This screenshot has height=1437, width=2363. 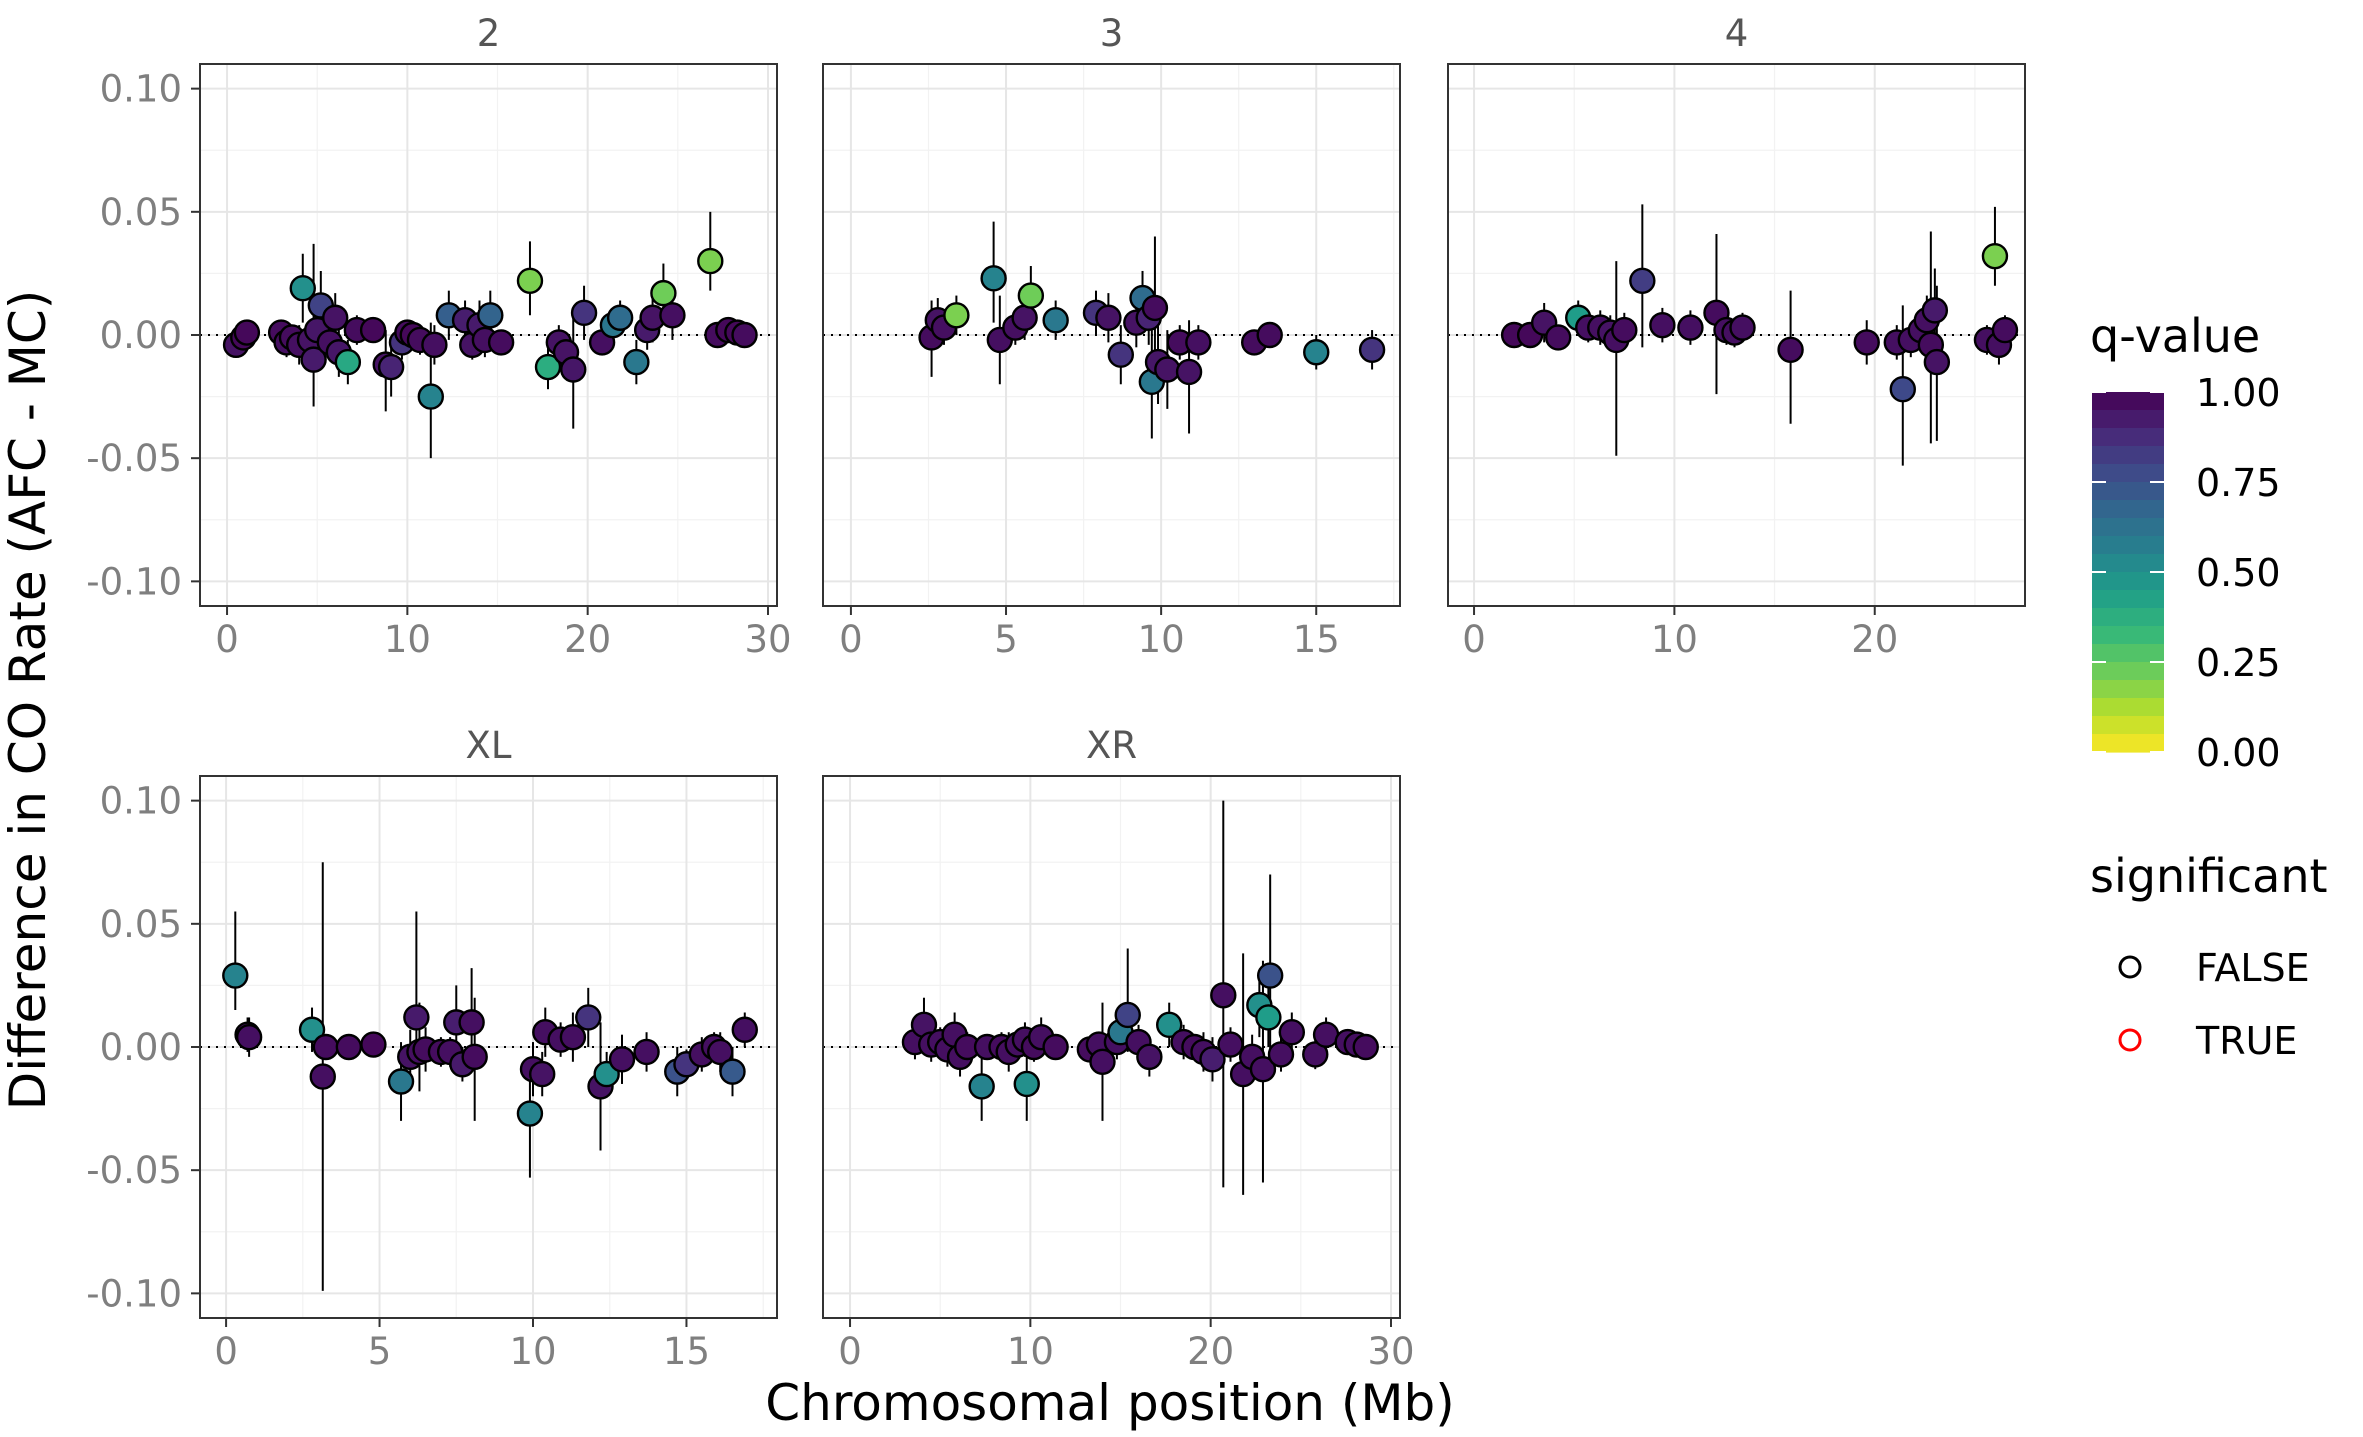 I want to click on legend-key-true, so click(x=2130, y=1040).